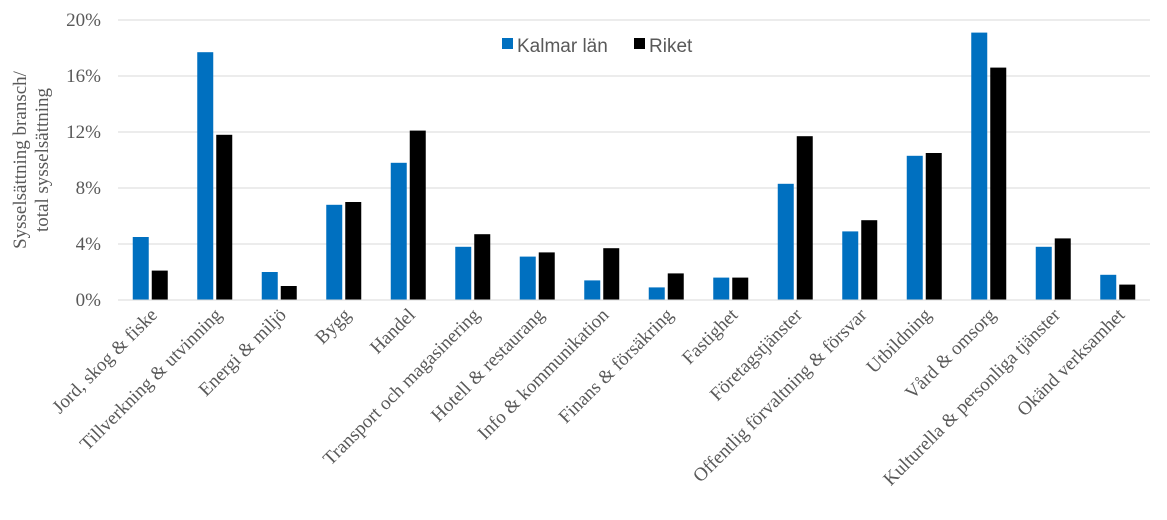 The image size is (1167, 520). I want to click on legend-label-riket: Riket, so click(671, 46).